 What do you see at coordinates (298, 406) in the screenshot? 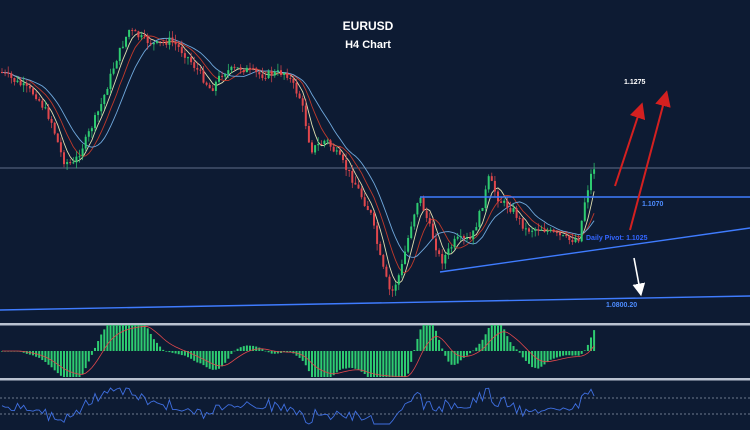
I see `rsi-line` at bounding box center [298, 406].